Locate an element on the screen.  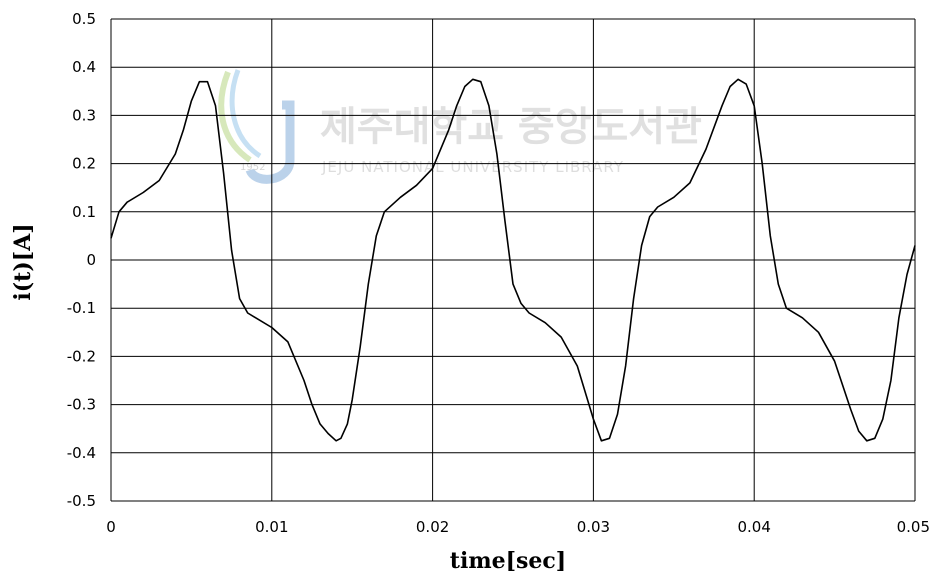
x-tick-label: 0.04 is located at coordinates (753, 527).